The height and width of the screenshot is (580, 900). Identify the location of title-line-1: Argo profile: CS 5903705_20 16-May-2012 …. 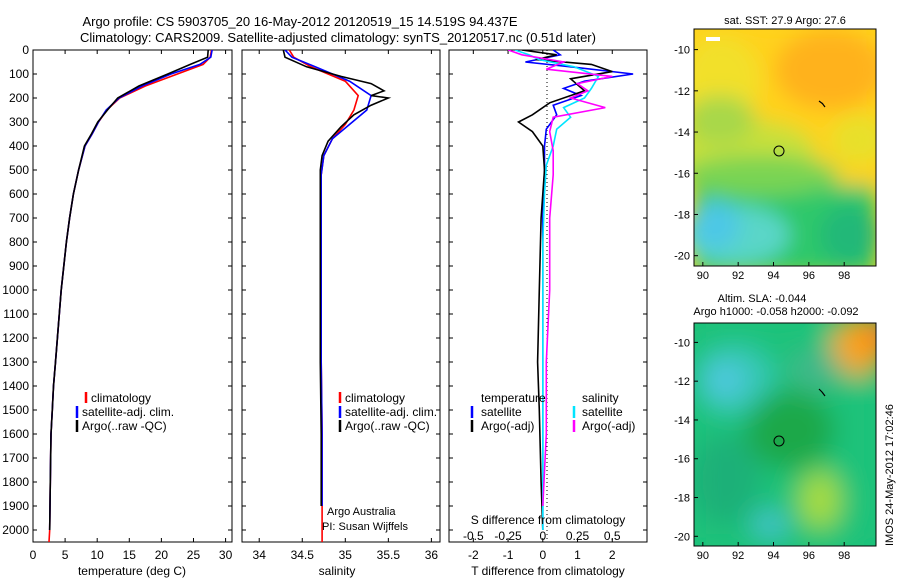
(299, 21).